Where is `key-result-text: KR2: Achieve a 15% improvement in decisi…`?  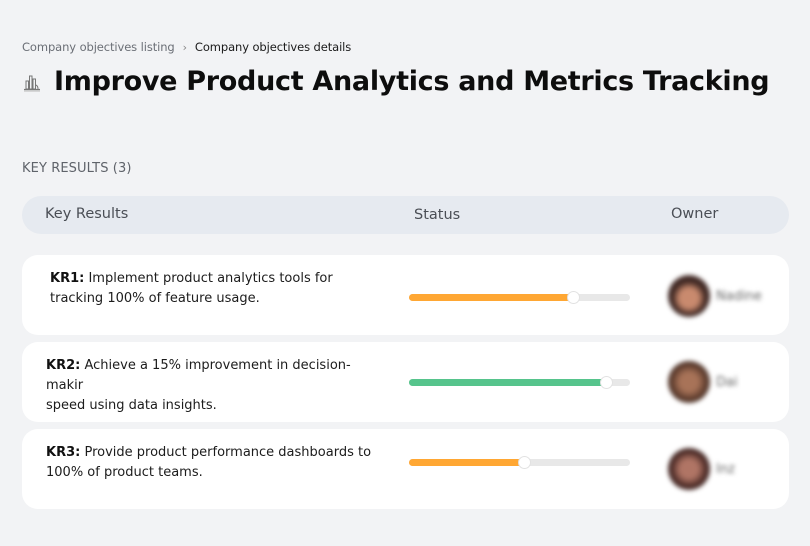 key-result-text: KR2: Achieve a 15% improvement in decisi… is located at coordinates (216, 386).